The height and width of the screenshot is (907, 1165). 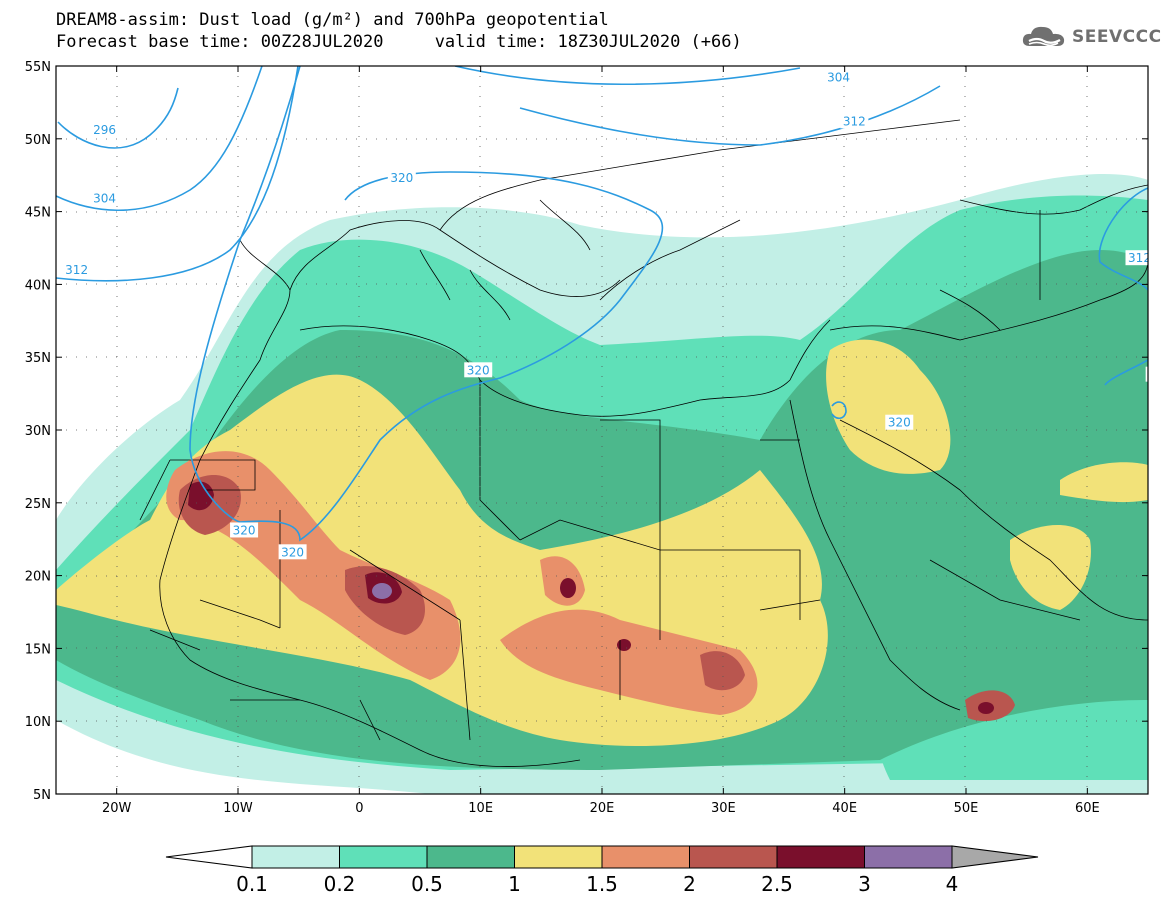 What do you see at coordinates (568, 588) in the screenshot?
I see `dust-band-2.5c` at bounding box center [568, 588].